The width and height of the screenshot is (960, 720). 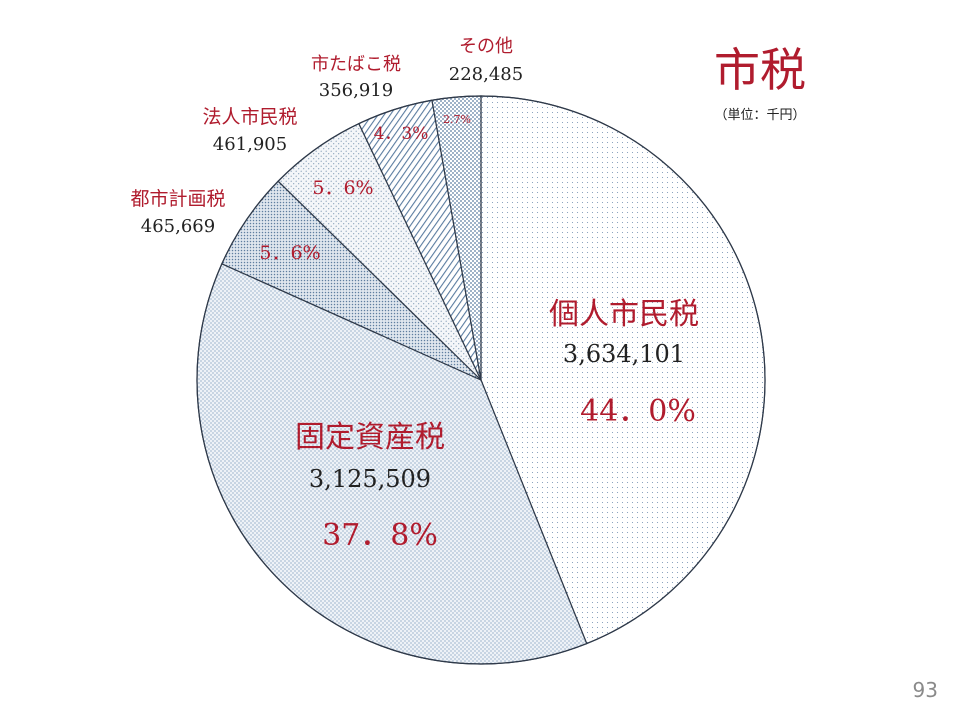 I want to click on unit-note: （単位：千円）, so click(x=759, y=115).